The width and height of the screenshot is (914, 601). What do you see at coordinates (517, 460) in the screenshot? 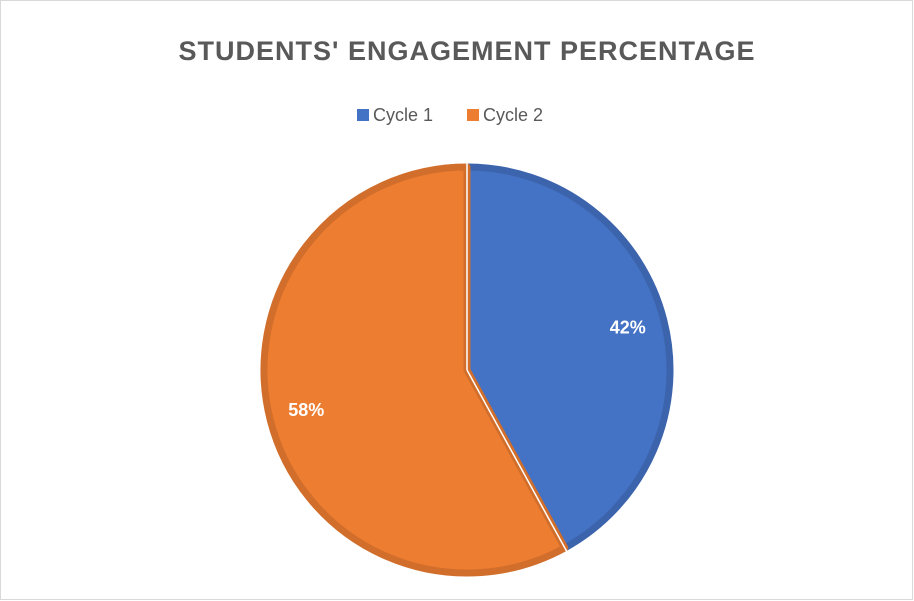
I see `slice-separator` at bounding box center [517, 460].